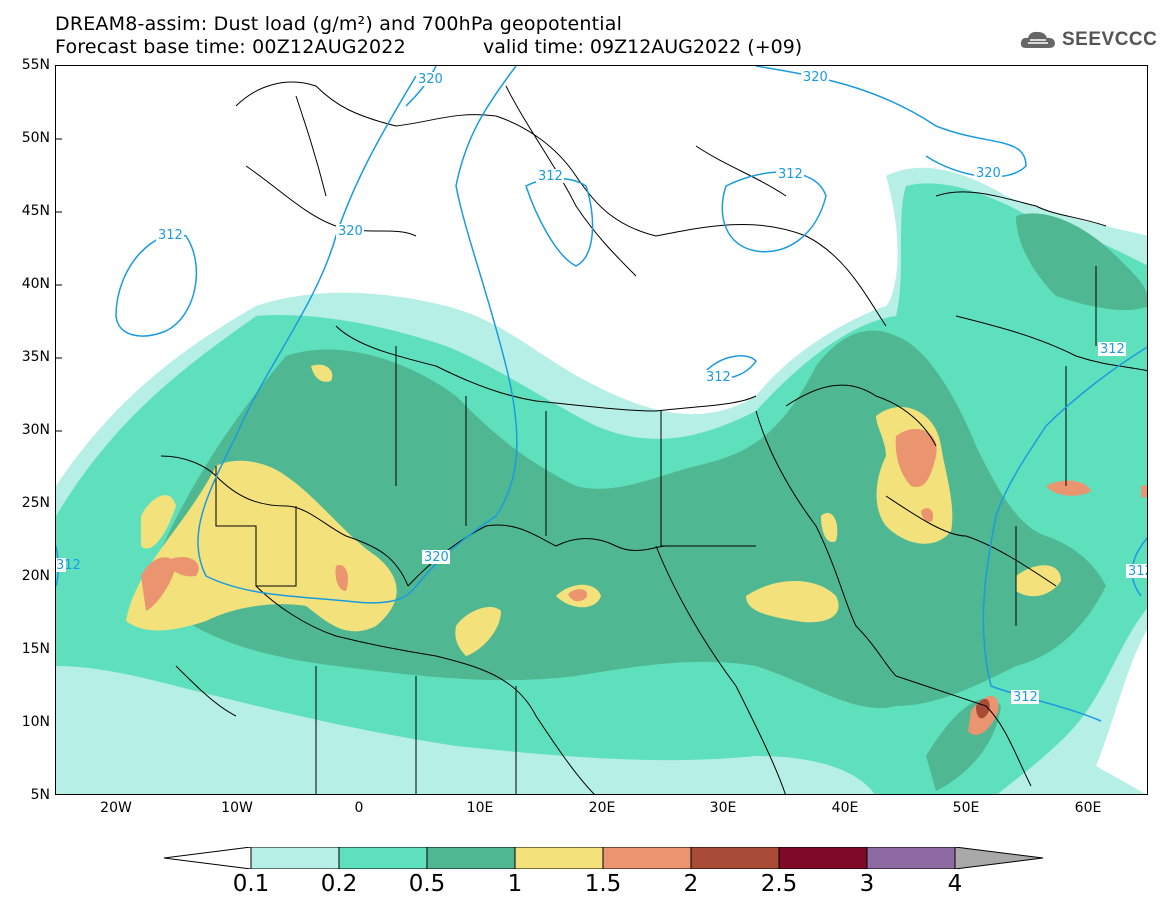 The height and width of the screenshot is (907, 1165). I want to click on lat-label-55n: 55N, so click(35, 65).